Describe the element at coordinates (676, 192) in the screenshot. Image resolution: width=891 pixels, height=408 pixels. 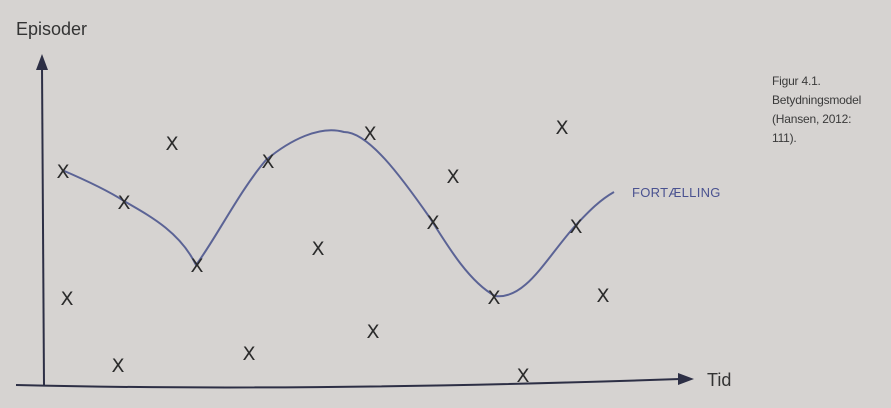
I see `curve-label: FORTÆLLING` at that location.